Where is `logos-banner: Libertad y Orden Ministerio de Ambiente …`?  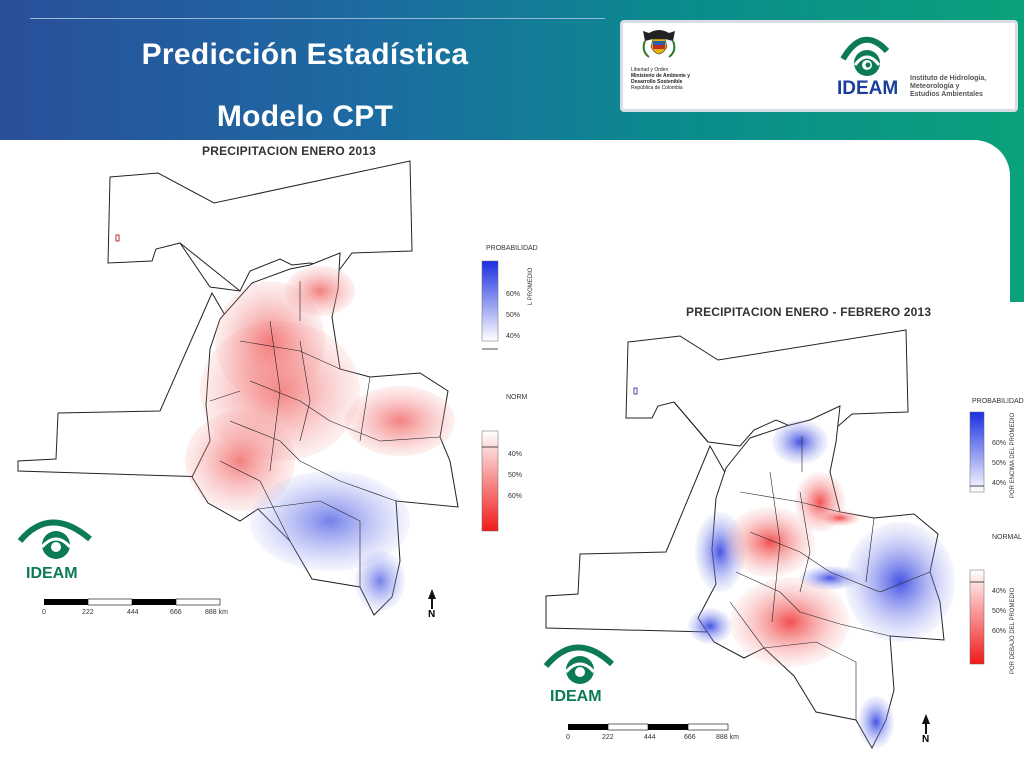
logos-banner: Libertad y Orden Ministerio de Ambiente … is located at coordinates (819, 66).